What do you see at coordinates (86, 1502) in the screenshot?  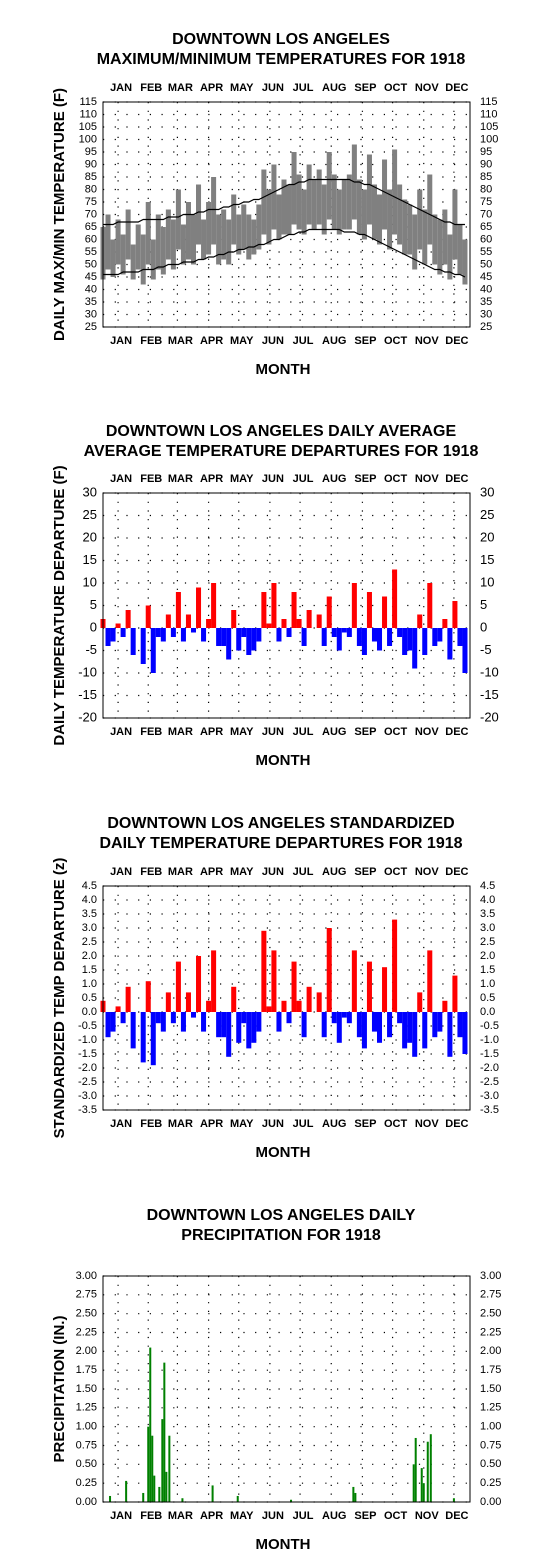 I see `y-tick-label: 0.00` at bounding box center [86, 1502].